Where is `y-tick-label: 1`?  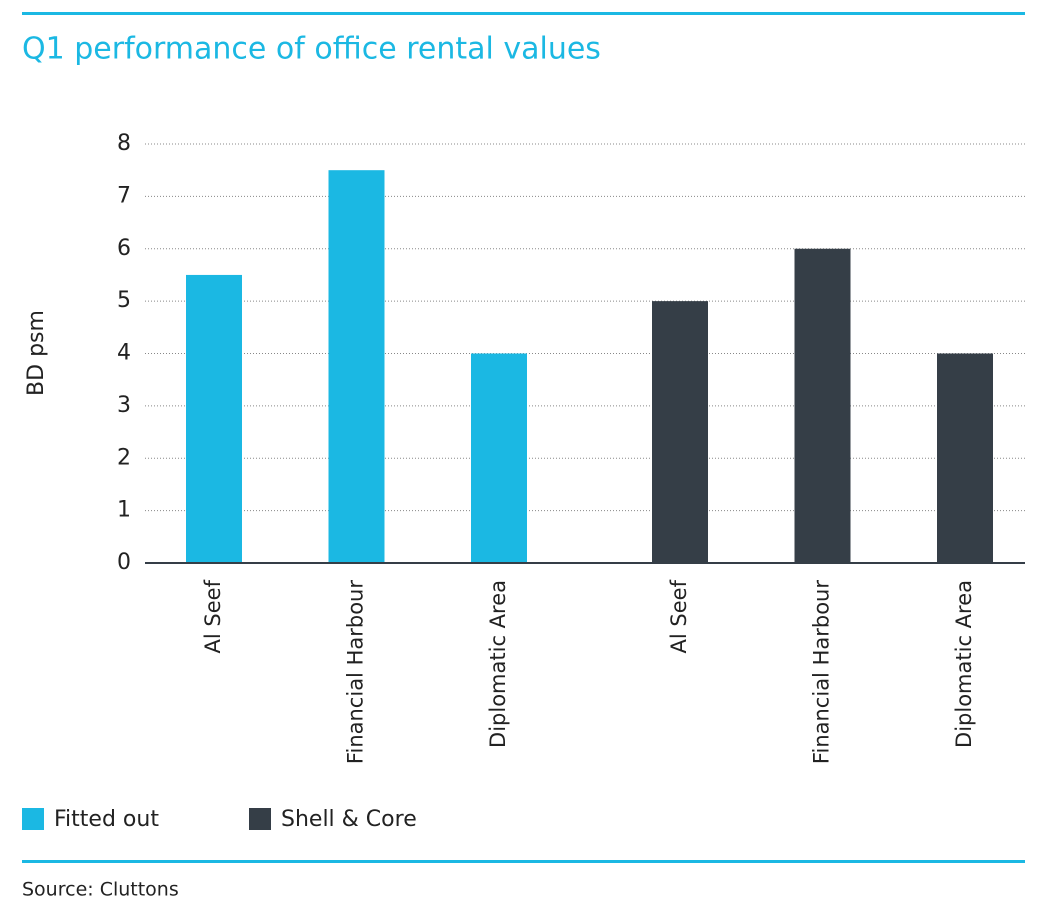 y-tick-label: 1 is located at coordinates (124, 510).